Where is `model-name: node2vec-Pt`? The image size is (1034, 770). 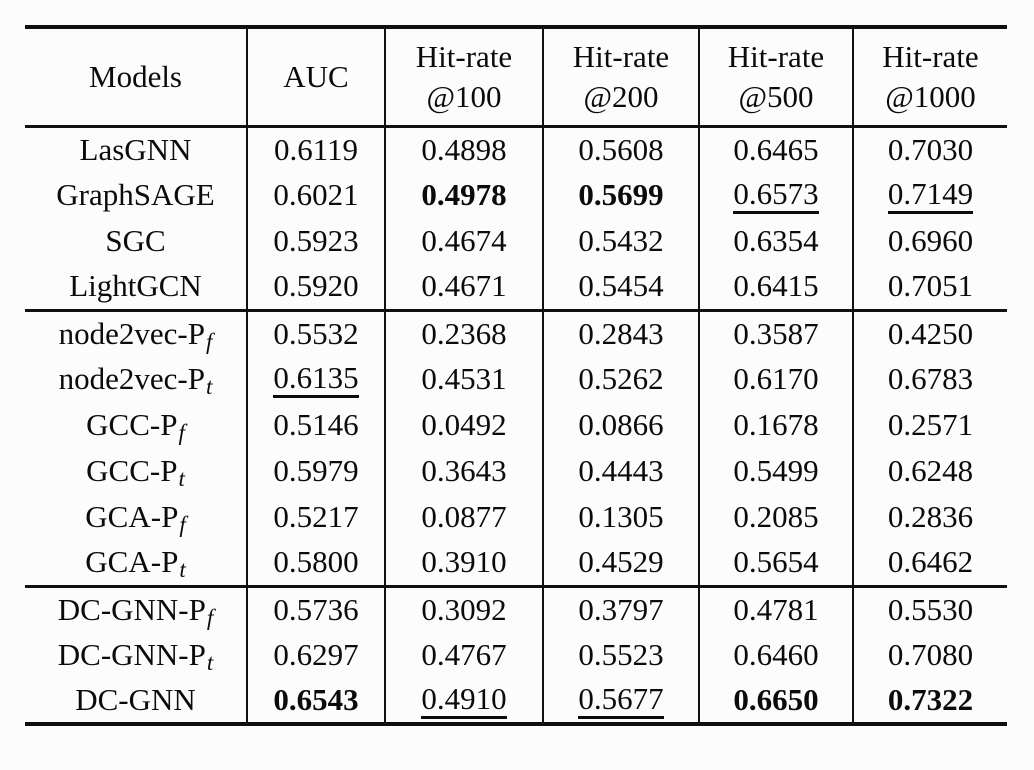
model-name: node2vec-Pt is located at coordinates (136, 379).